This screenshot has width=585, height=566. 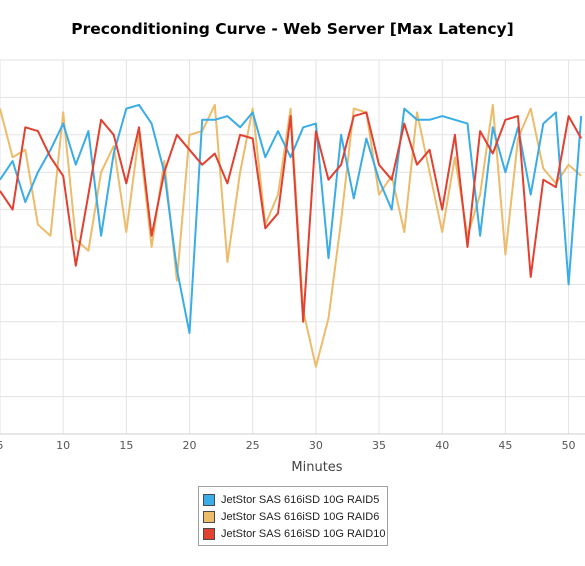 What do you see at coordinates (209, 499) in the screenshot?
I see `legend-swatch-raid5` at bounding box center [209, 499].